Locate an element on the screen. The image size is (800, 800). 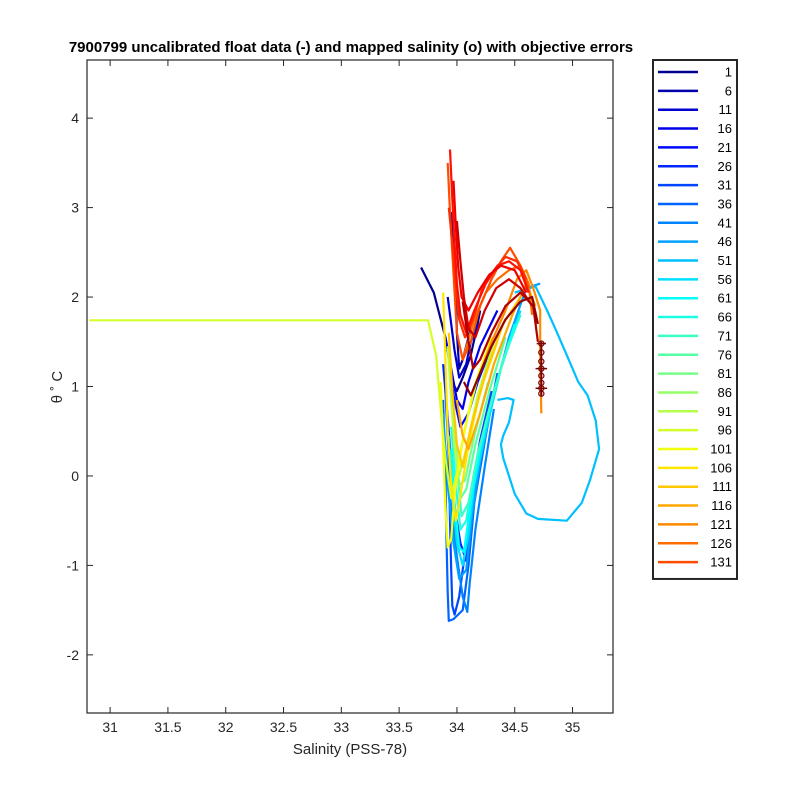
x-tick-label: 35 is located at coordinates (573, 727).